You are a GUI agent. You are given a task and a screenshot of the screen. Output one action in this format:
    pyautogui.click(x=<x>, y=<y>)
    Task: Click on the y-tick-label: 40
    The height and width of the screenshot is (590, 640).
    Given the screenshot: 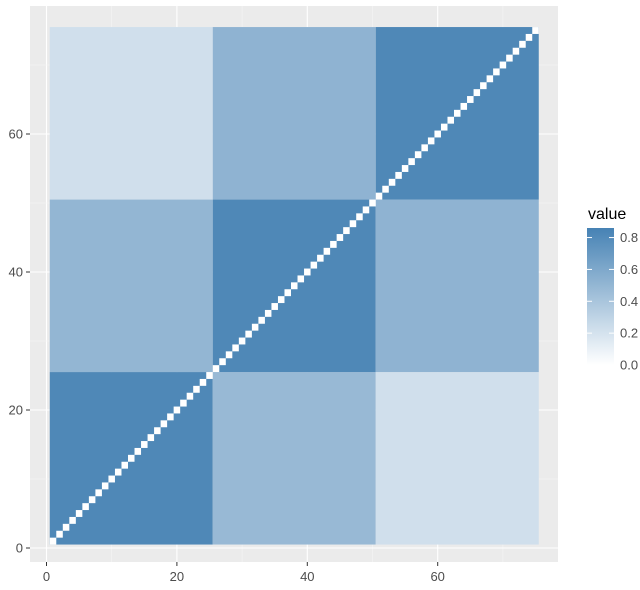 What is the action you would take?
    pyautogui.click(x=16, y=272)
    